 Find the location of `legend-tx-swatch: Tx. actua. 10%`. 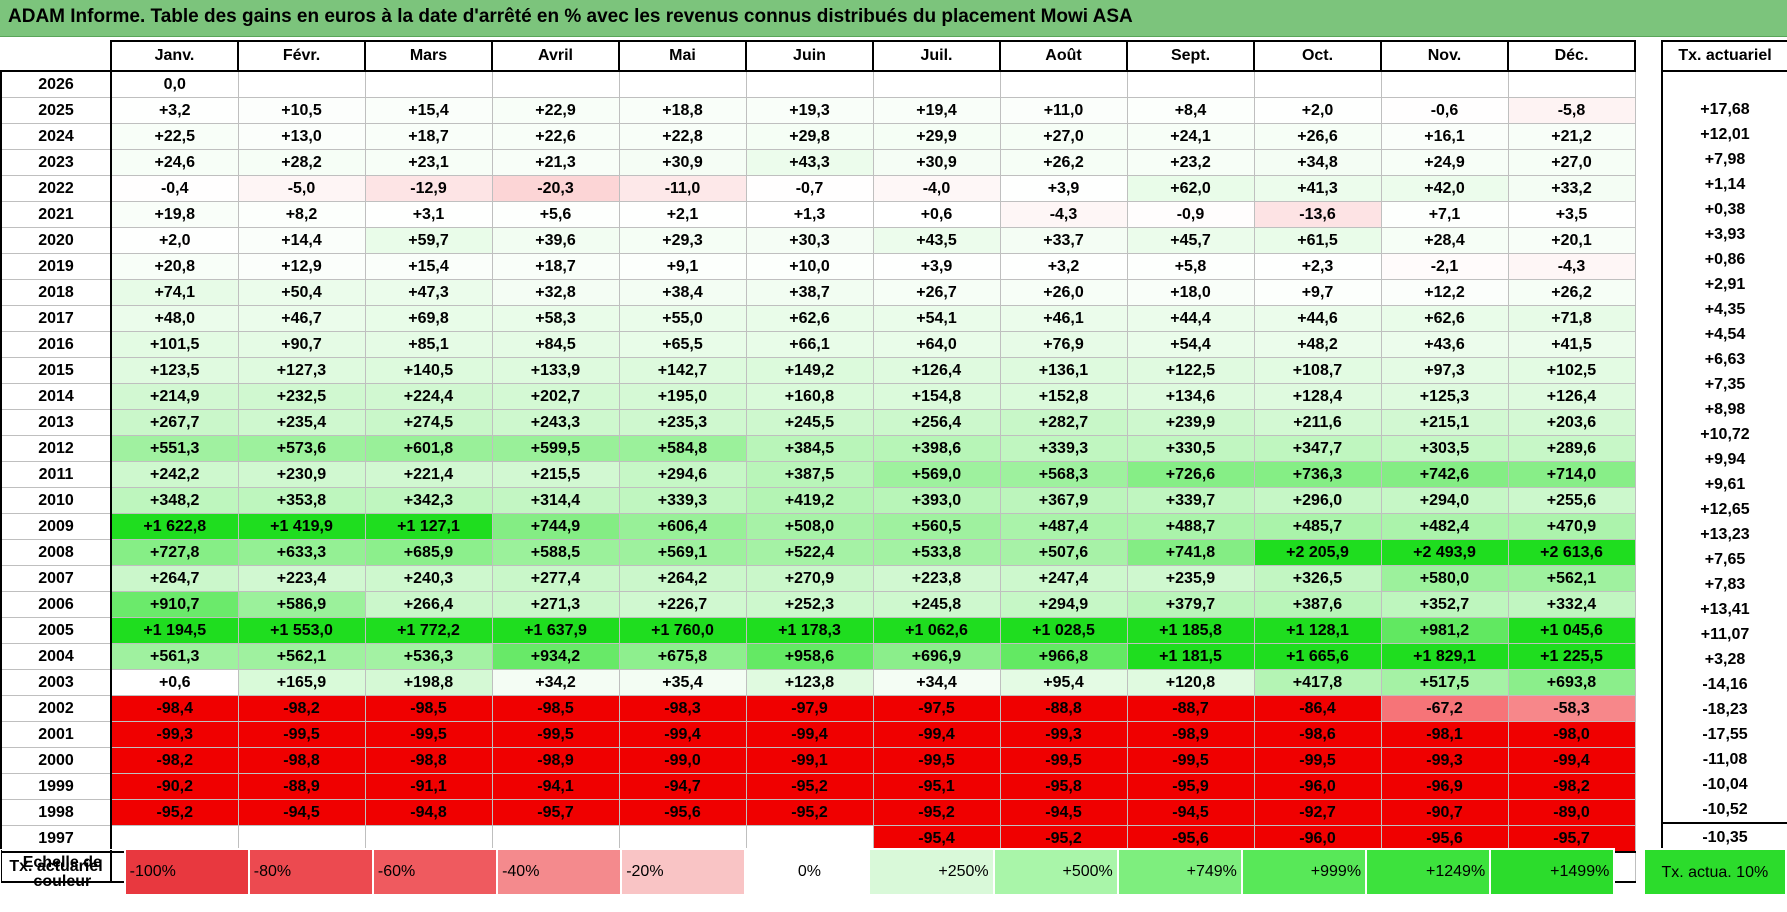

legend-tx-swatch: Tx. actua. 10% is located at coordinates (1714, 872).